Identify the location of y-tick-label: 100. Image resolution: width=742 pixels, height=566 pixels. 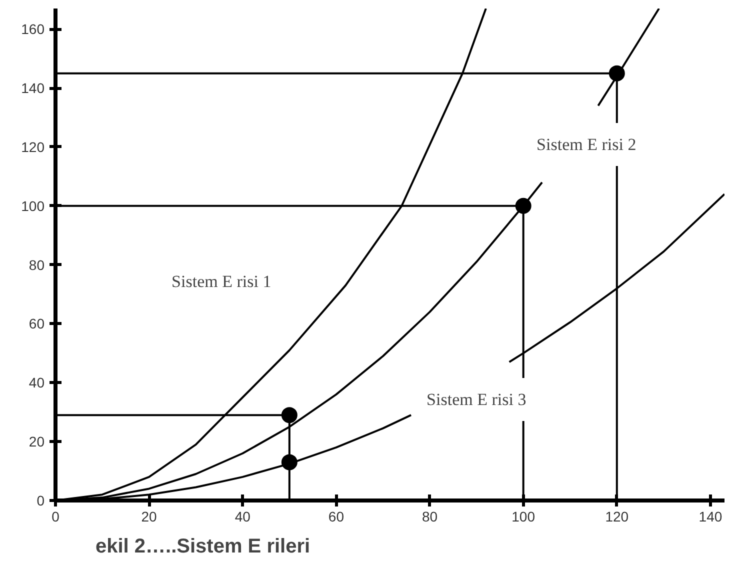
(33, 206).